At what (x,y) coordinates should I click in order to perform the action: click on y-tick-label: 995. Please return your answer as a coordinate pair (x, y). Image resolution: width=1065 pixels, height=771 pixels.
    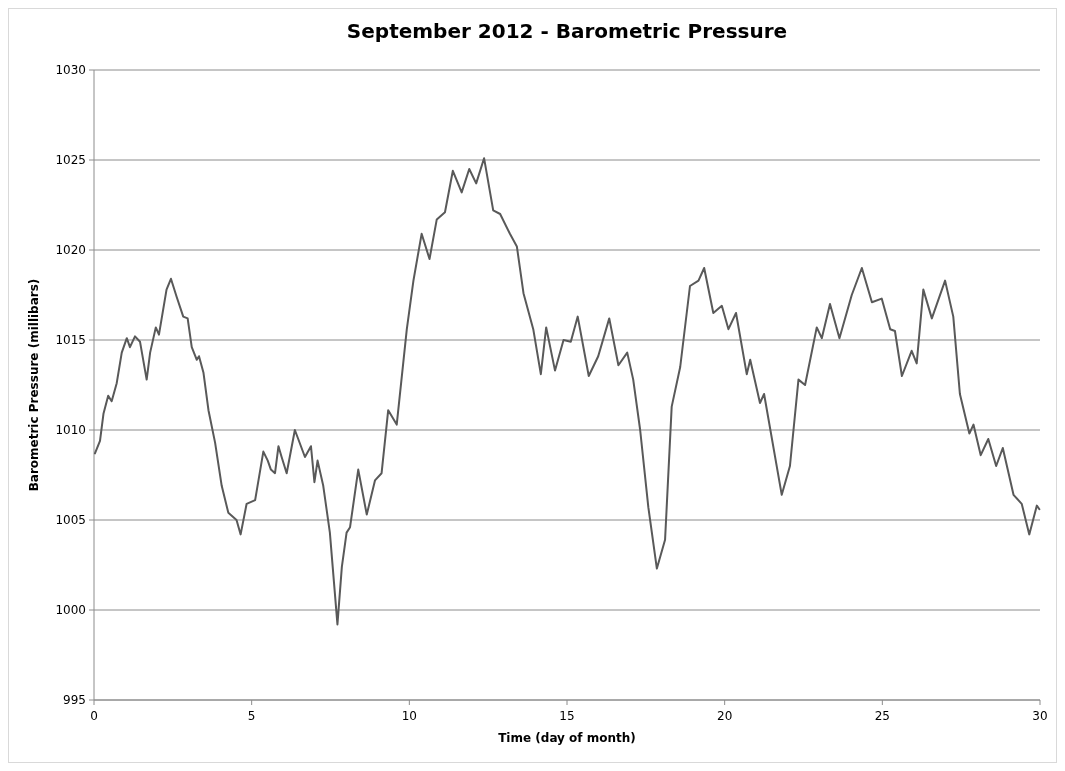
    Looking at the image, I should click on (74, 700).